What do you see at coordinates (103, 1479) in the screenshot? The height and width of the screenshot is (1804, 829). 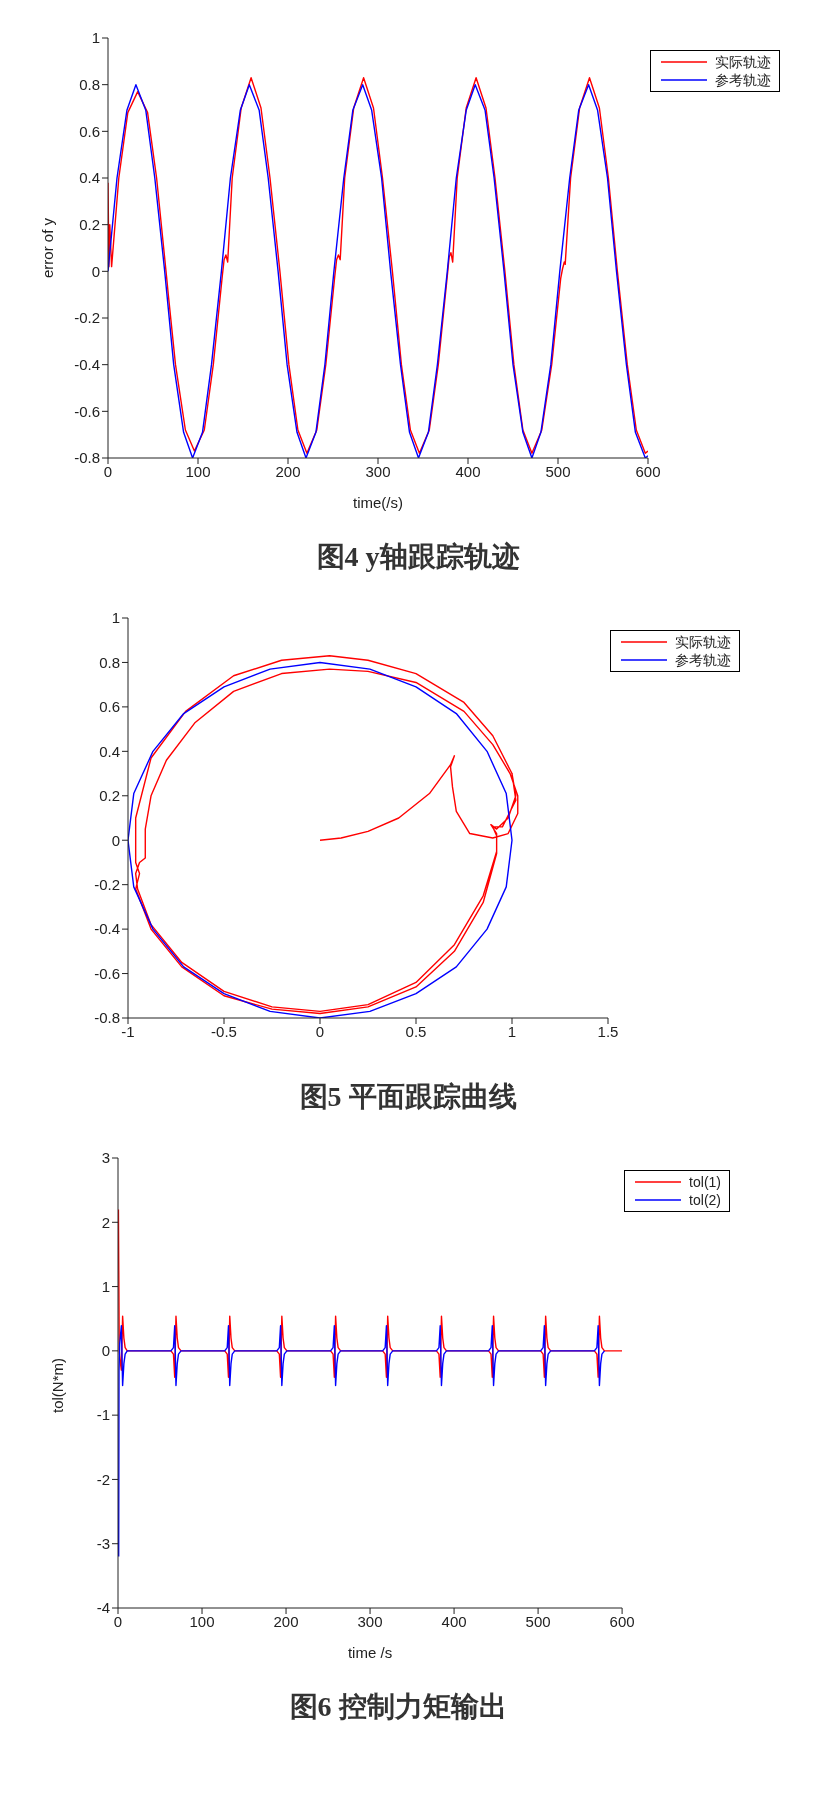 I see `y-tick-label: -2` at bounding box center [103, 1479].